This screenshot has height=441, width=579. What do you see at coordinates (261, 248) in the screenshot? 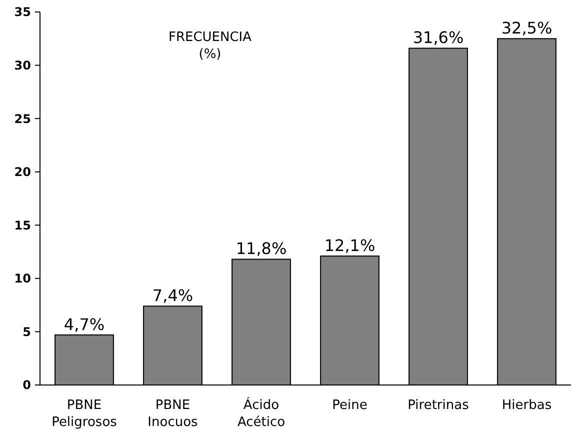
I see `data-label: 11,8%` at bounding box center [261, 248].